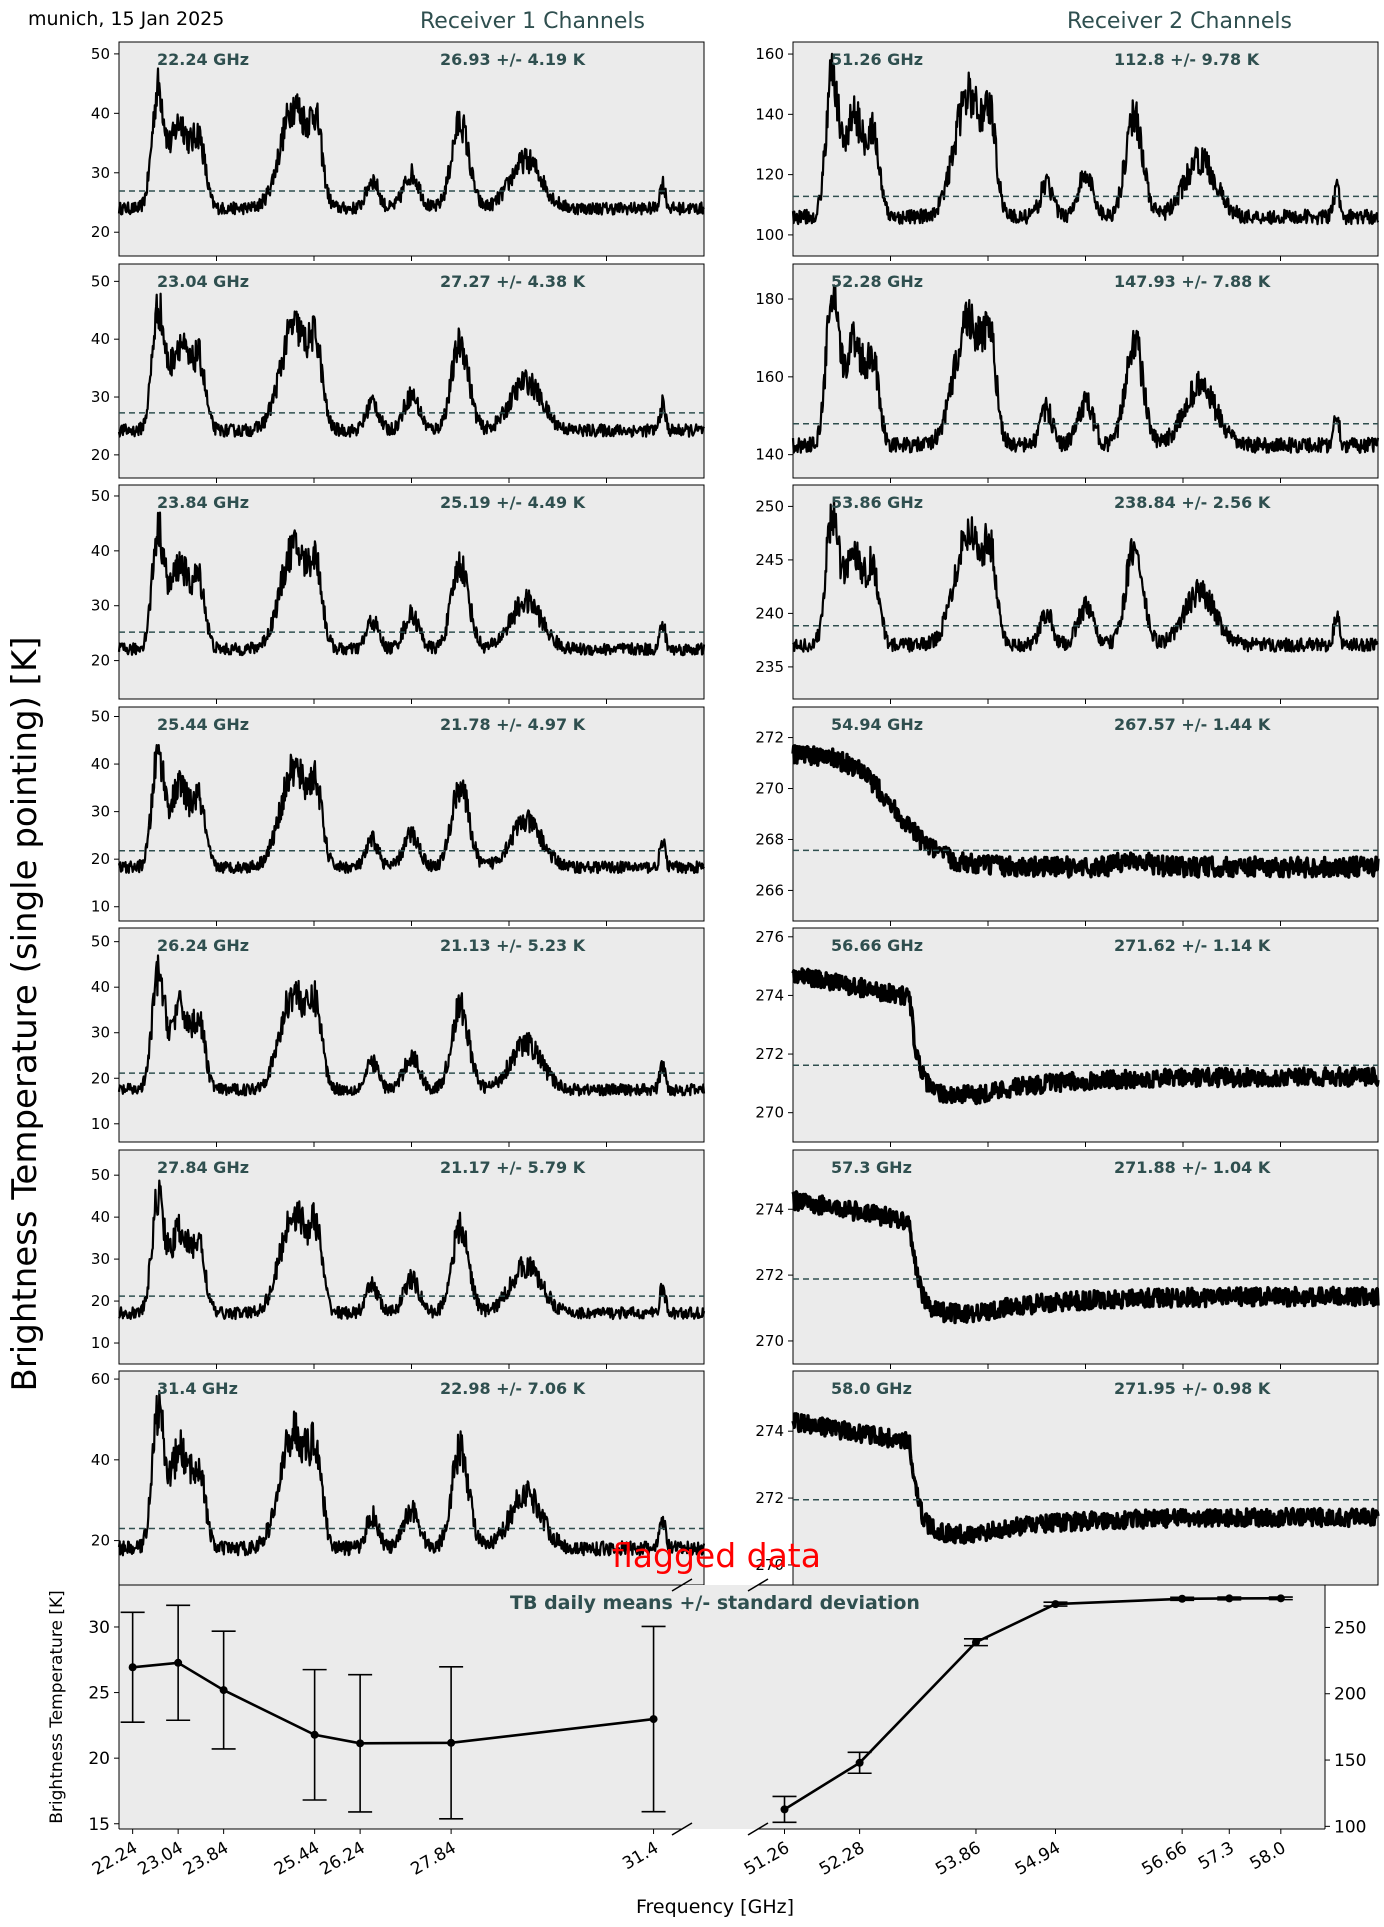 The height and width of the screenshot is (1927, 1384). What do you see at coordinates (1192, 724) in the screenshot?
I see `stat-label: 267.57 +/- 1.44 K` at bounding box center [1192, 724].